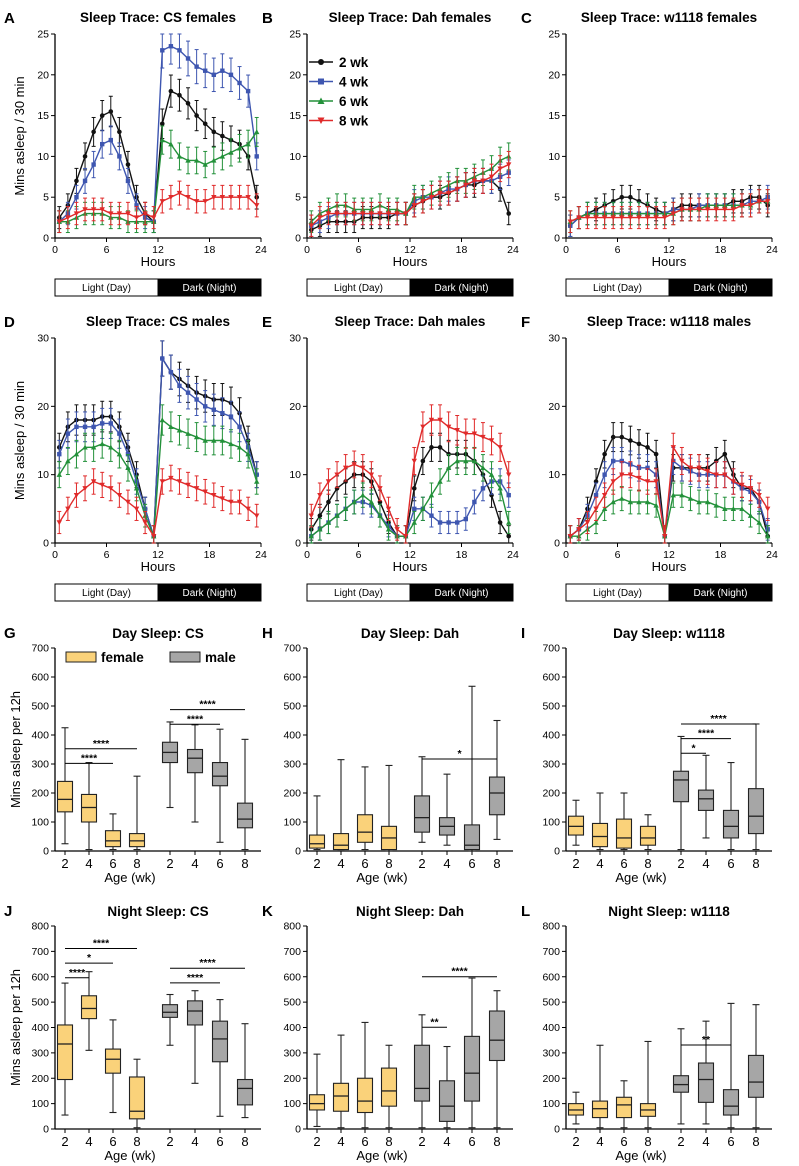 The width and height of the screenshot is (799, 1166). What do you see at coordinates (551, 1053) in the screenshot?
I see `y-tick-label: 300` at bounding box center [551, 1053].